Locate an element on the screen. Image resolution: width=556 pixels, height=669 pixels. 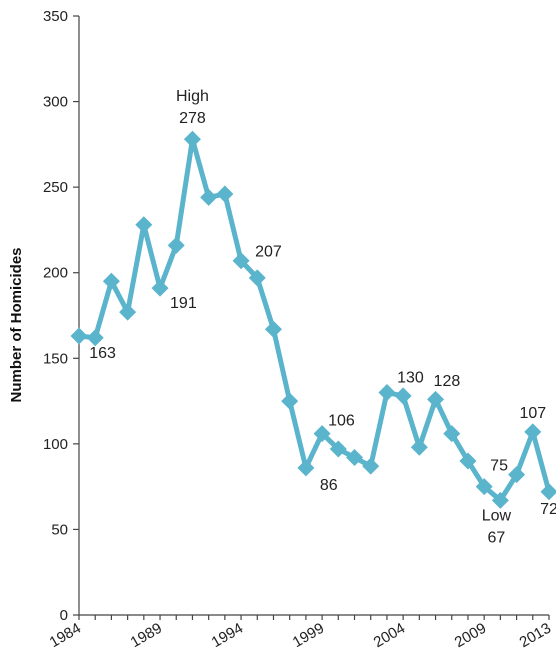
data-label: 163 is located at coordinates (102, 353).